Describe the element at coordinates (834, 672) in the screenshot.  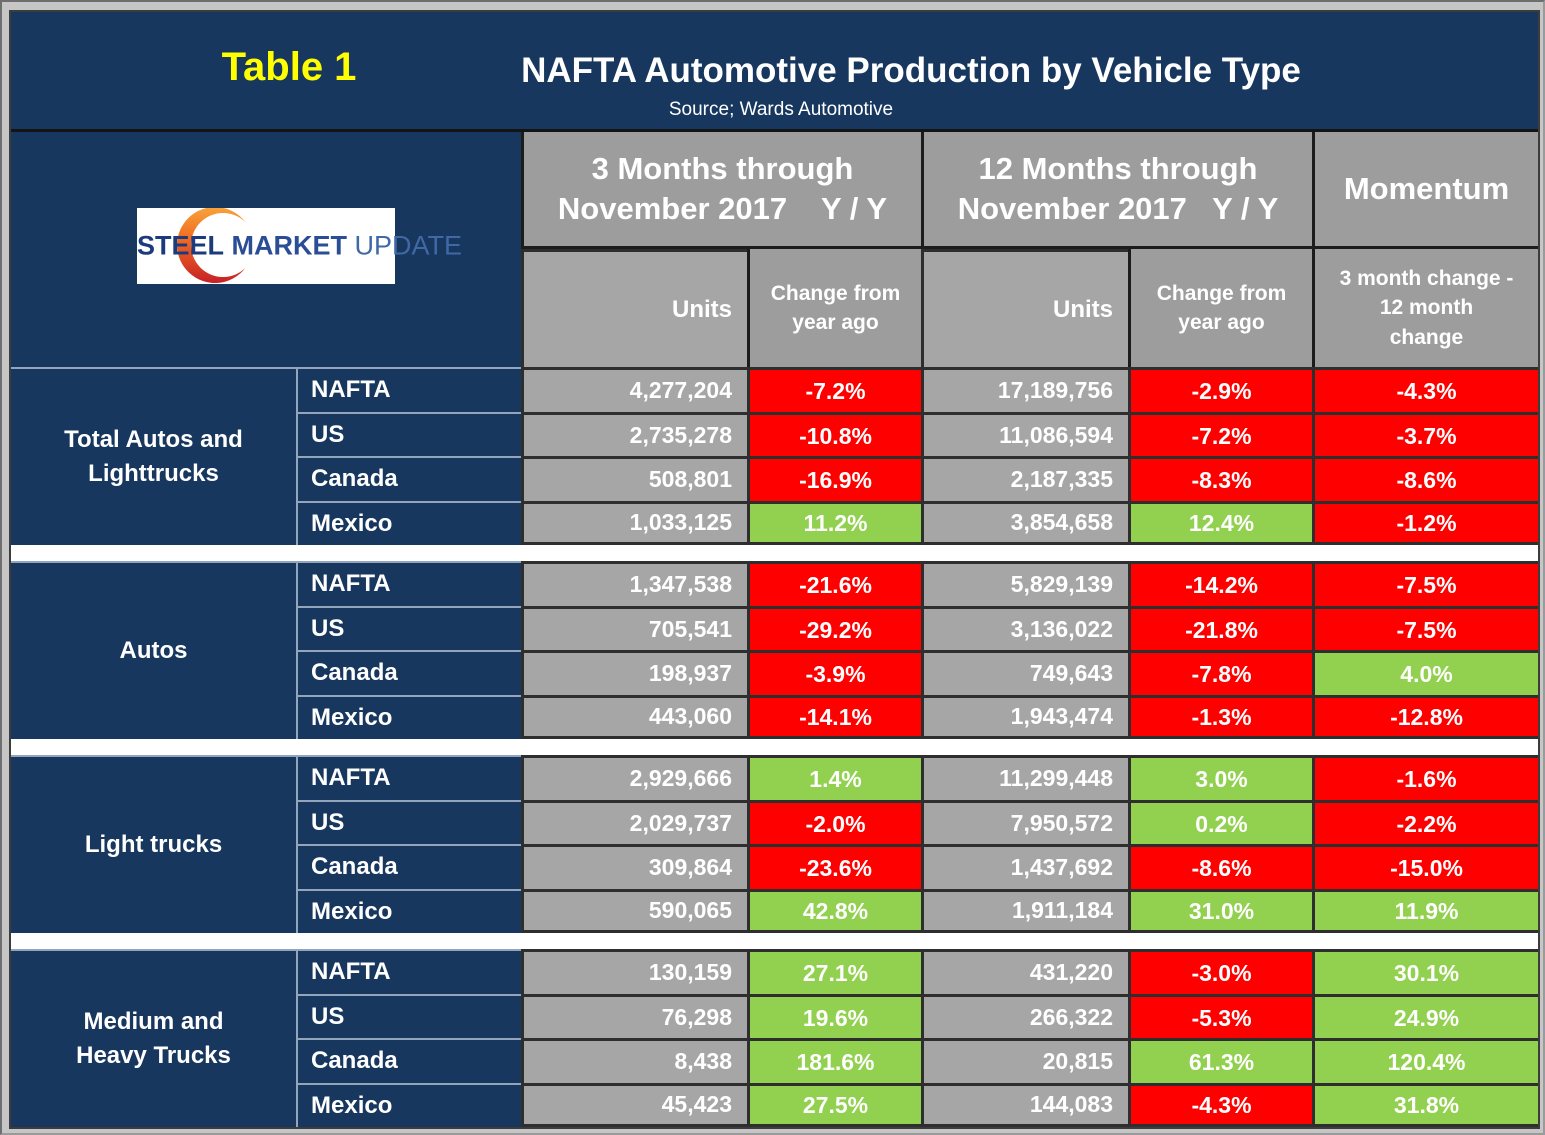
I see `change-3mo-cell: -3.9%` at that location.